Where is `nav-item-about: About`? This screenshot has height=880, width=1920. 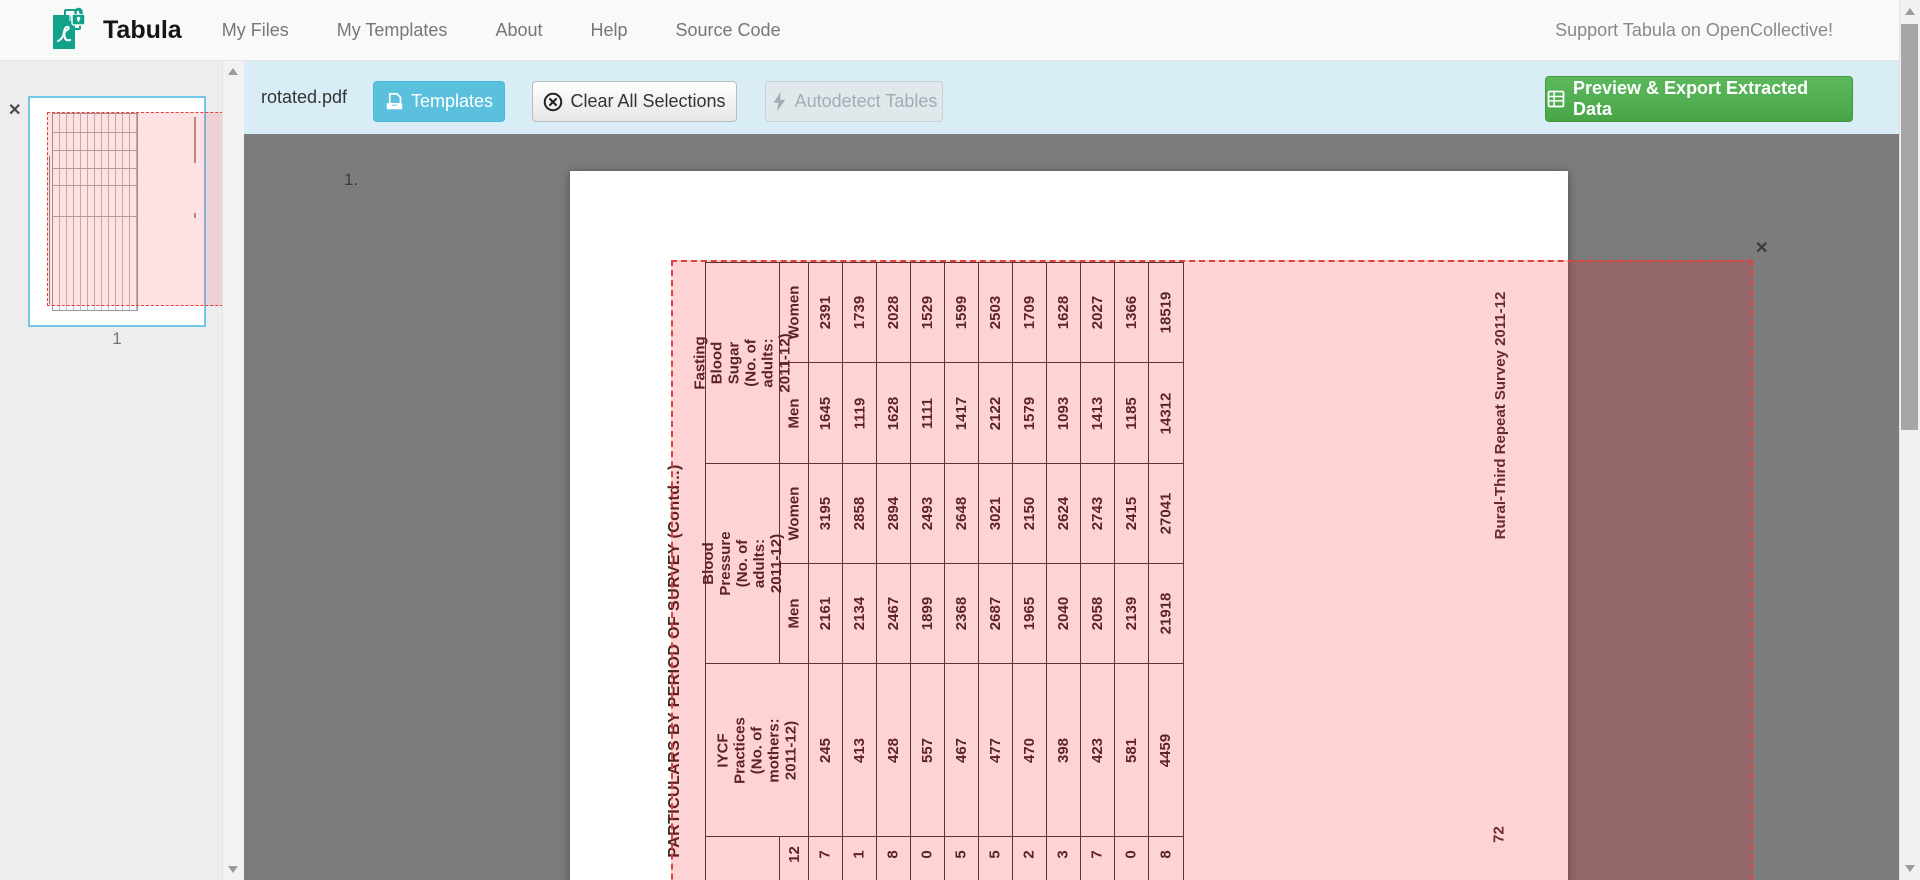
nav-item-about: About is located at coordinates (519, 29).